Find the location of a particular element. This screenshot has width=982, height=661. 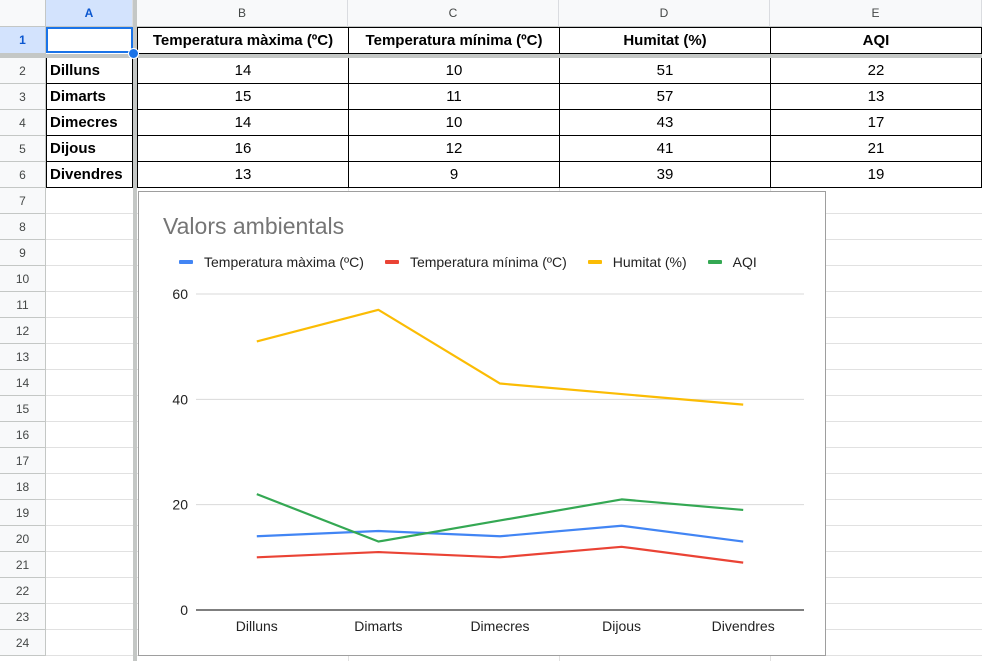

row-header-8: 8 is located at coordinates (23, 227).